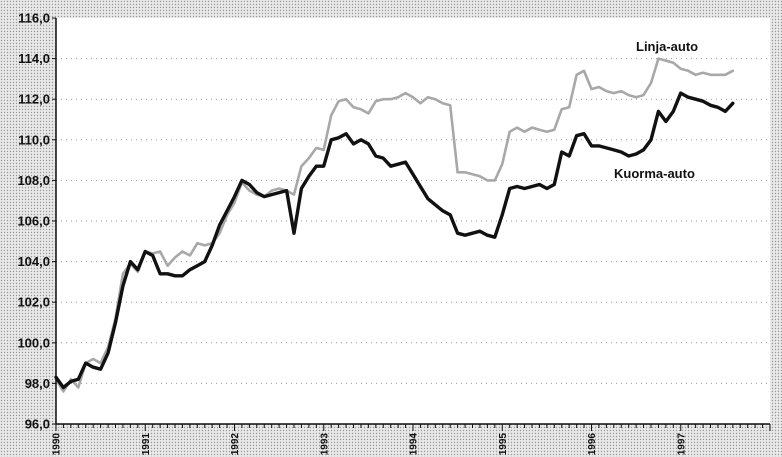 The width and height of the screenshot is (782, 457). I want to click on x-tick-label: 1995, so click(503, 444).